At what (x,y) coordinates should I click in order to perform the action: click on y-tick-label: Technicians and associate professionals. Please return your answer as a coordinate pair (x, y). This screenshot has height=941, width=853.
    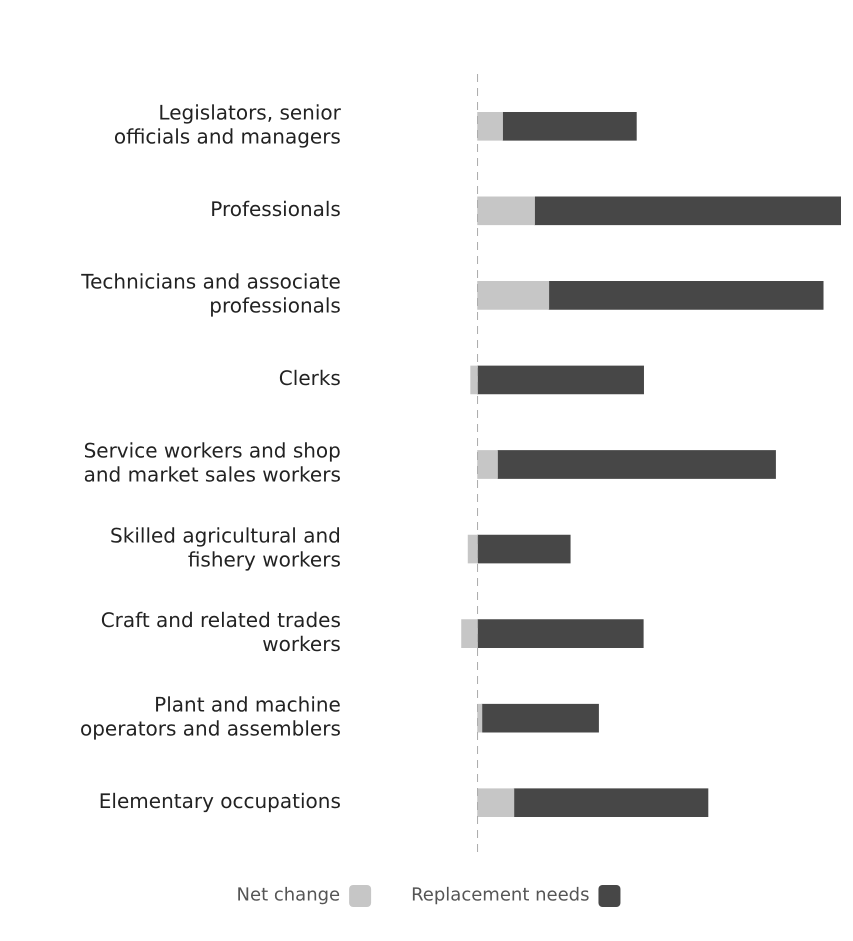
    Looking at the image, I should click on (210, 294).